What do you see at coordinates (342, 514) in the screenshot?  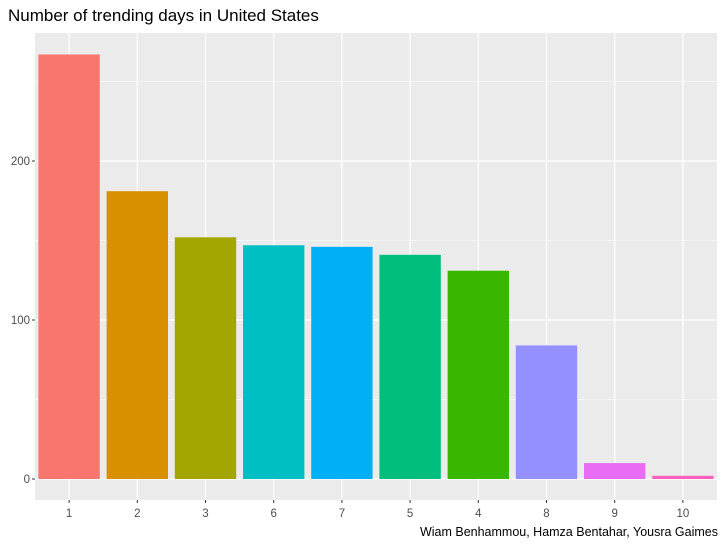 I see `x-tick-label: 7` at bounding box center [342, 514].